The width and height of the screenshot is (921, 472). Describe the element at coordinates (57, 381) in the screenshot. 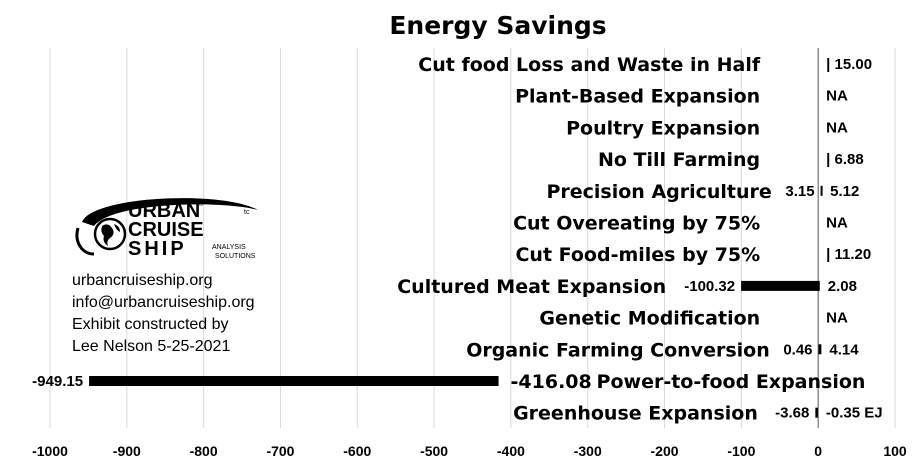

I see `data-label-low: -949.15` at that location.